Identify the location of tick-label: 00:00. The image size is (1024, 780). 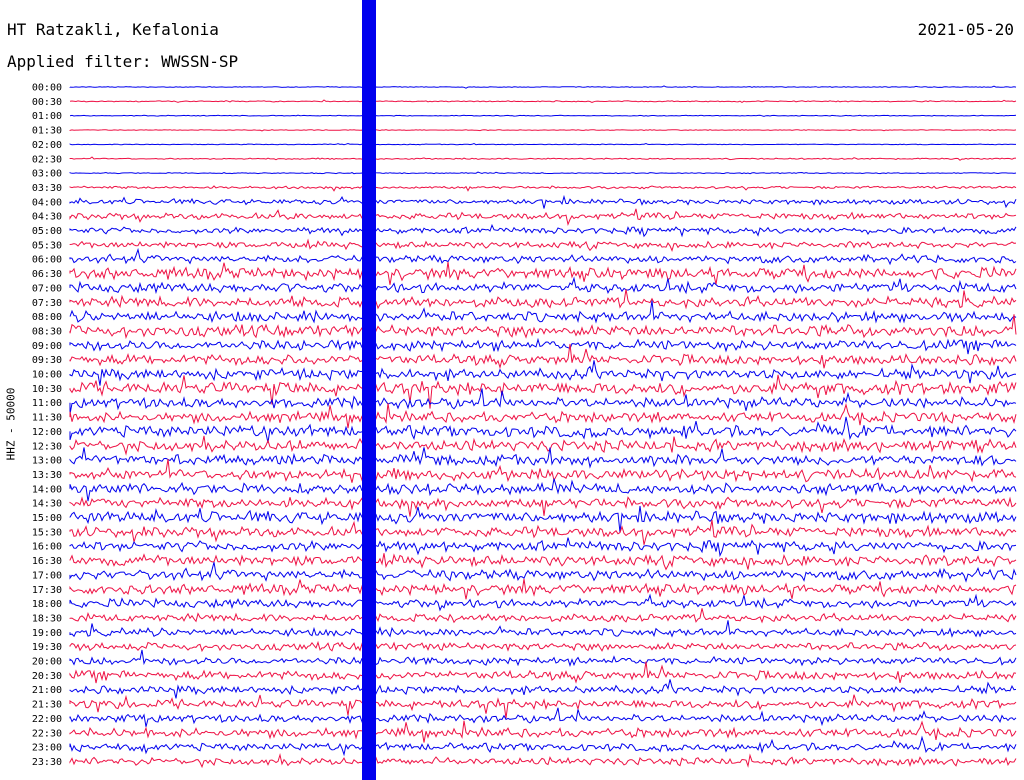
(47, 88).